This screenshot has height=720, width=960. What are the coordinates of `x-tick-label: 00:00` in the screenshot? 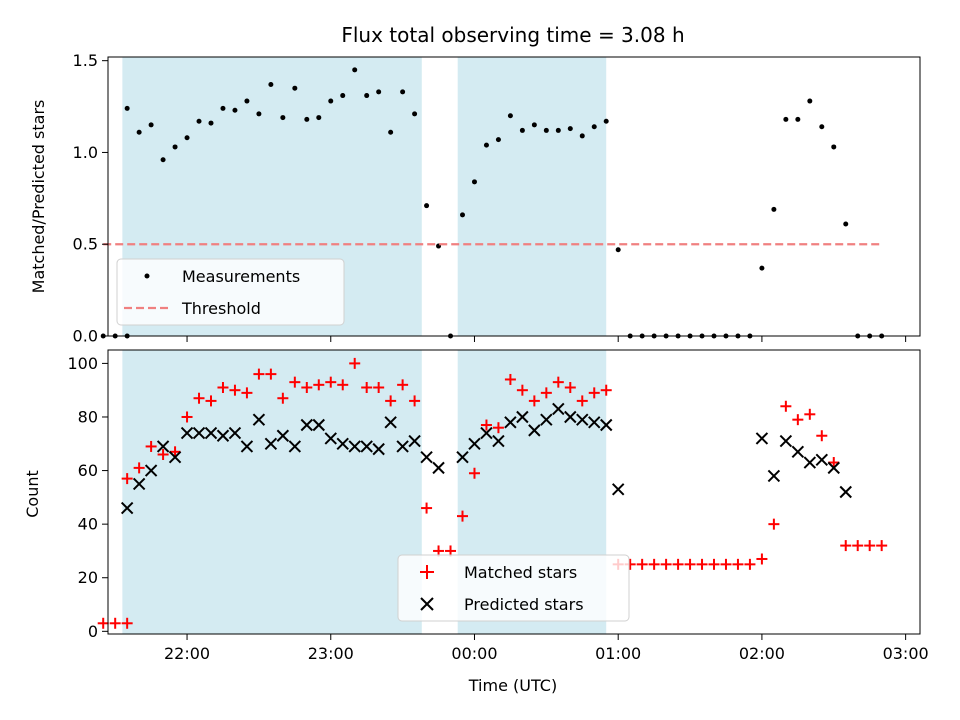 It's located at (474, 653).